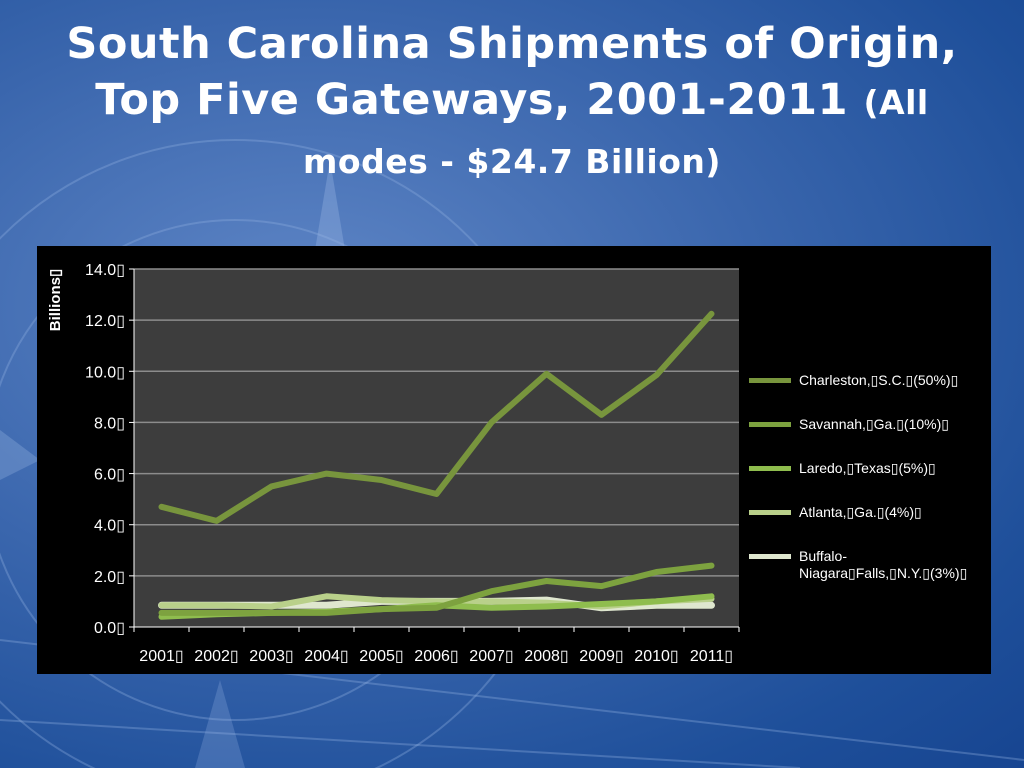  I want to click on x-tick-label: 2002▯, so click(216, 656).